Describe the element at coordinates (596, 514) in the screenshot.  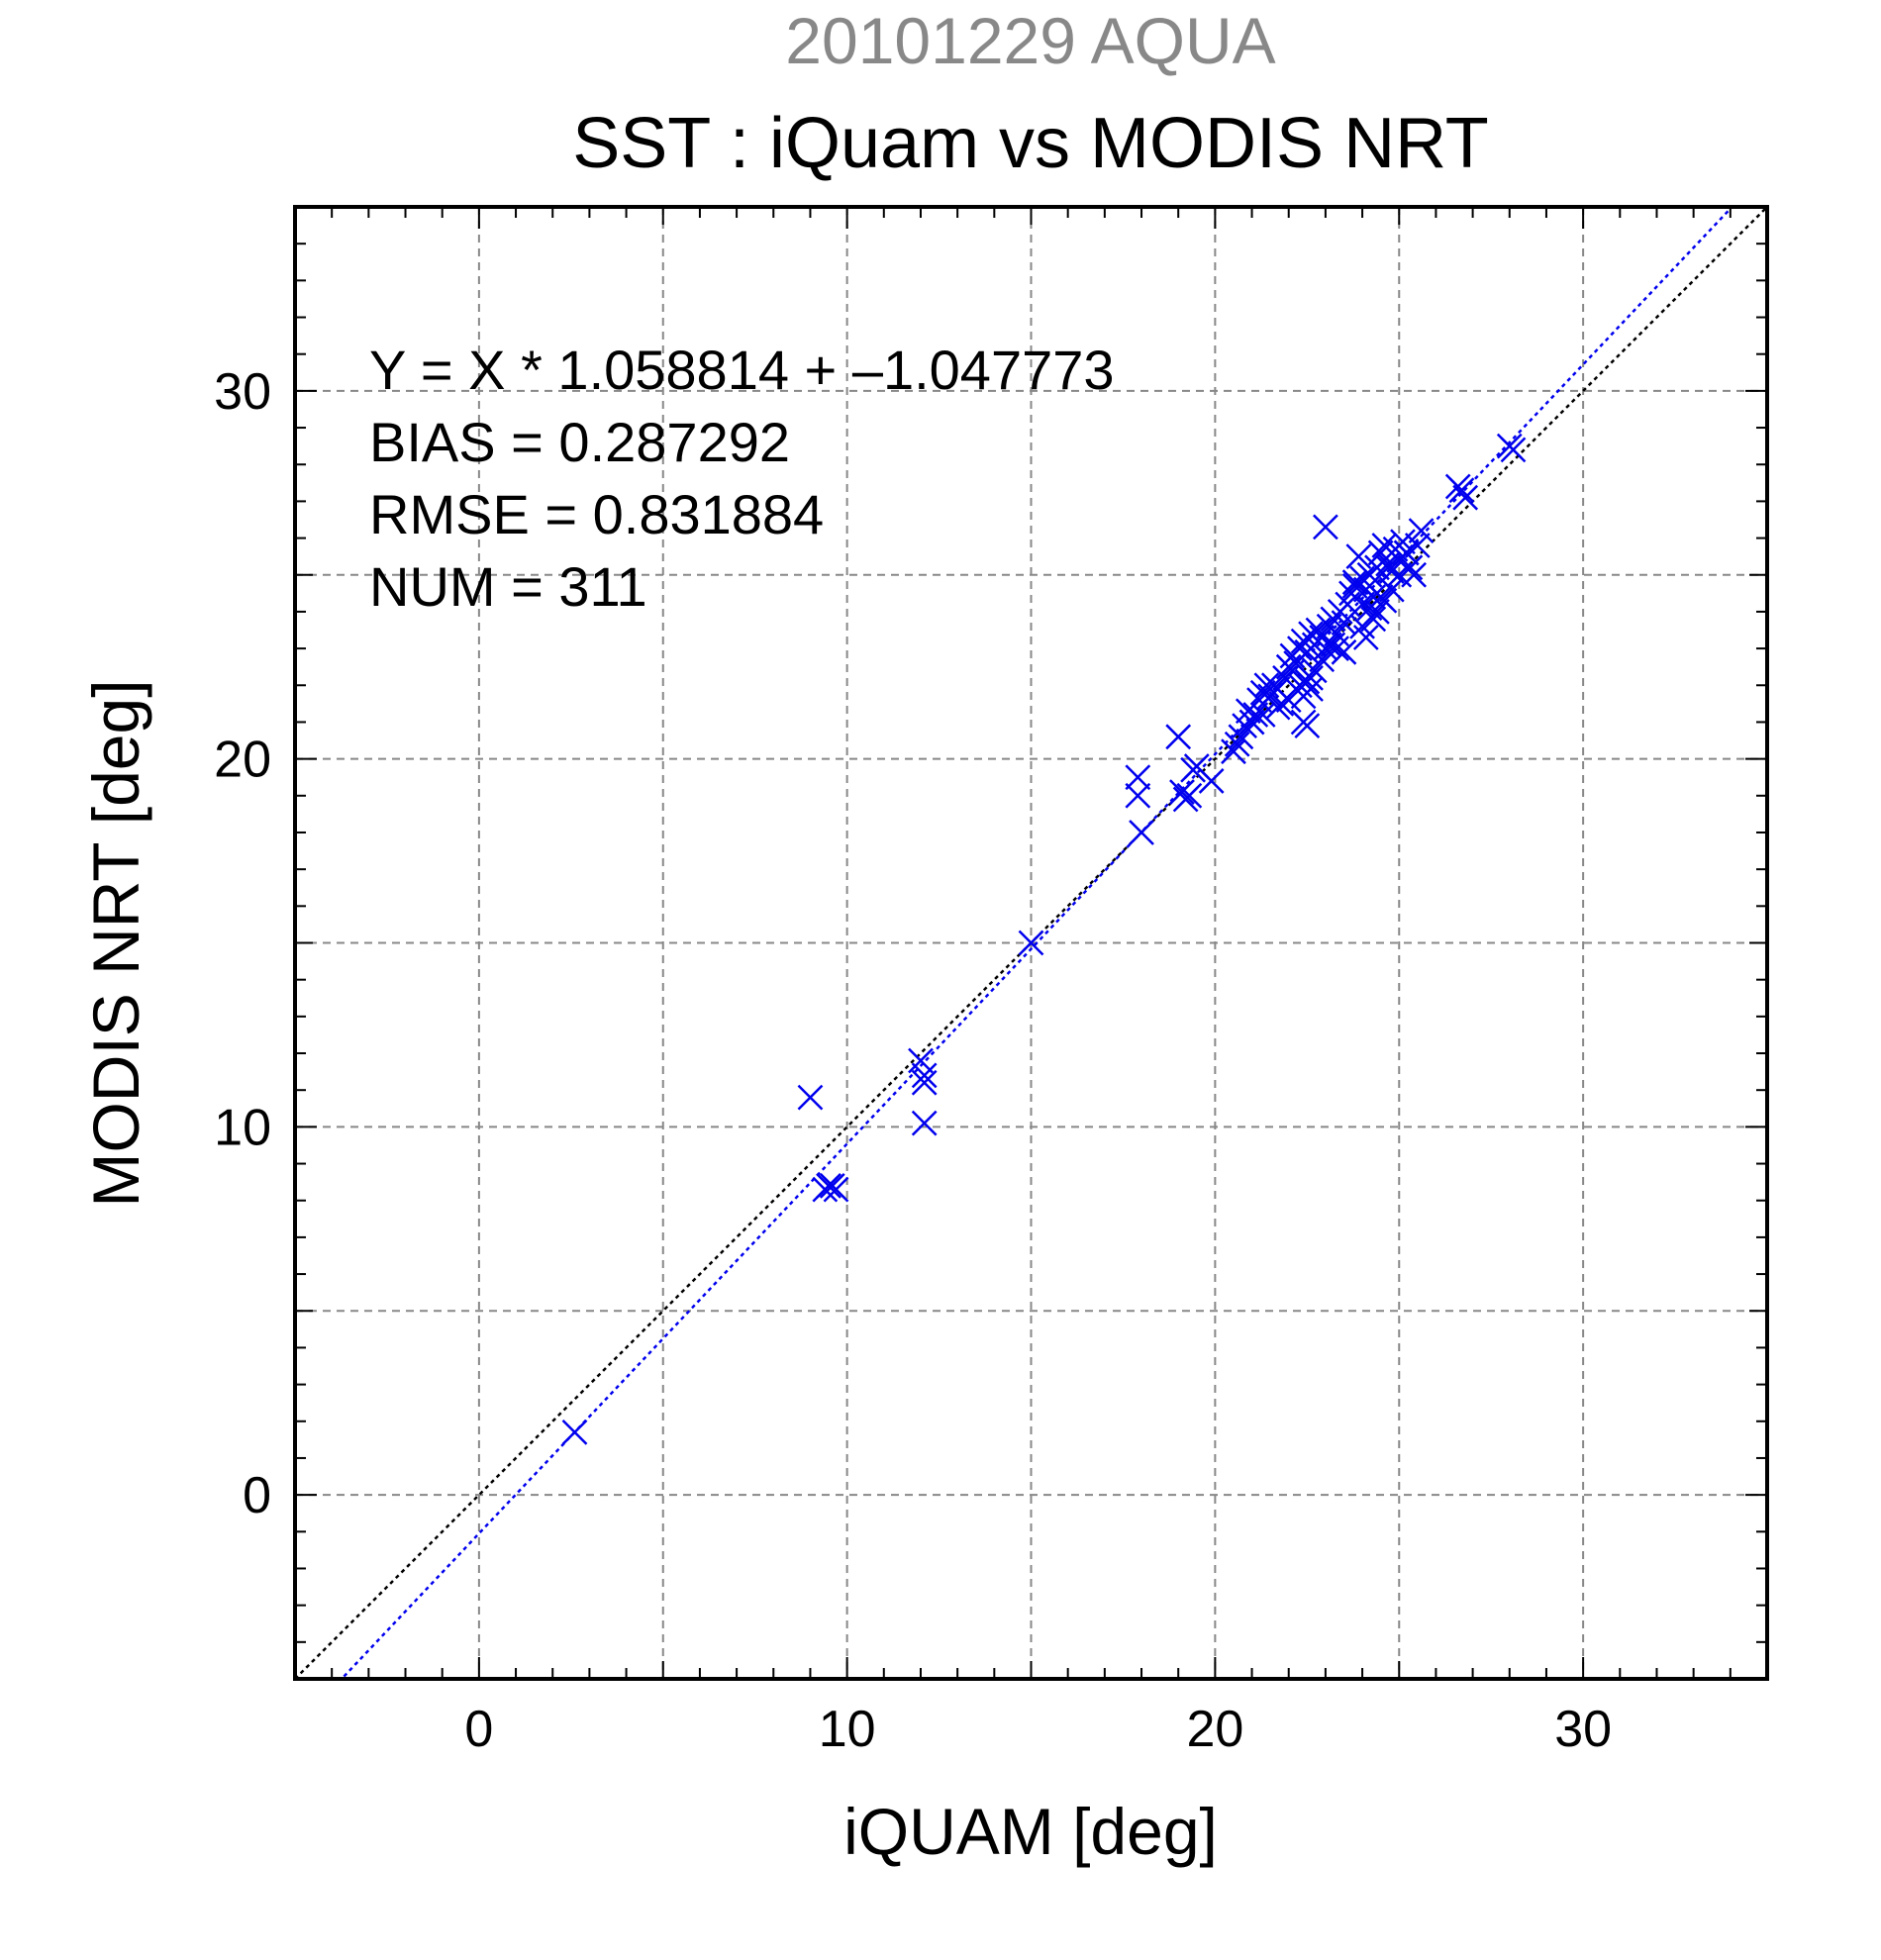
I see `stats-line: RMSE = 0.831884` at that location.